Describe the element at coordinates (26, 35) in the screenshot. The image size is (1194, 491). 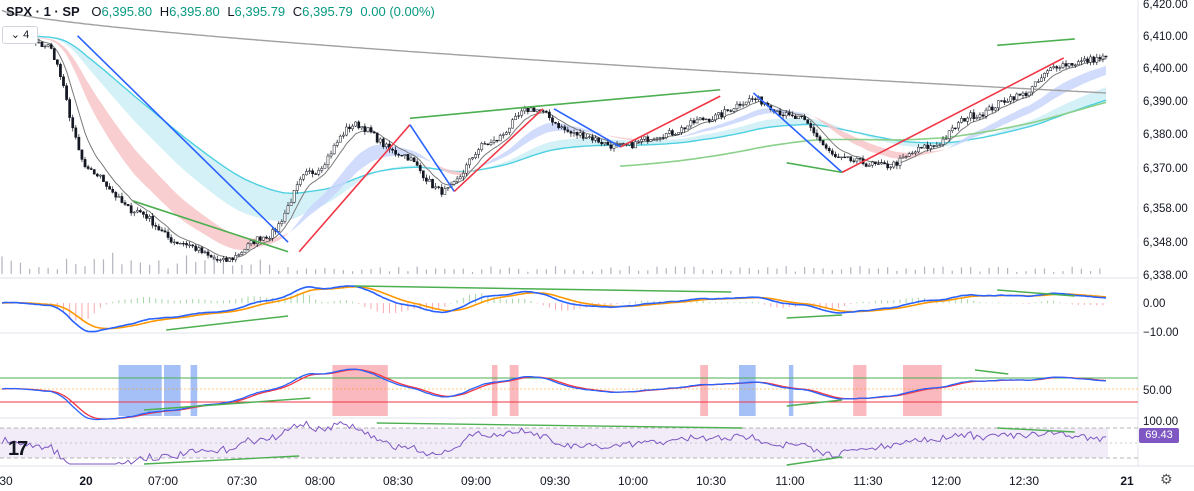
I see `indicator-count: 4` at that location.